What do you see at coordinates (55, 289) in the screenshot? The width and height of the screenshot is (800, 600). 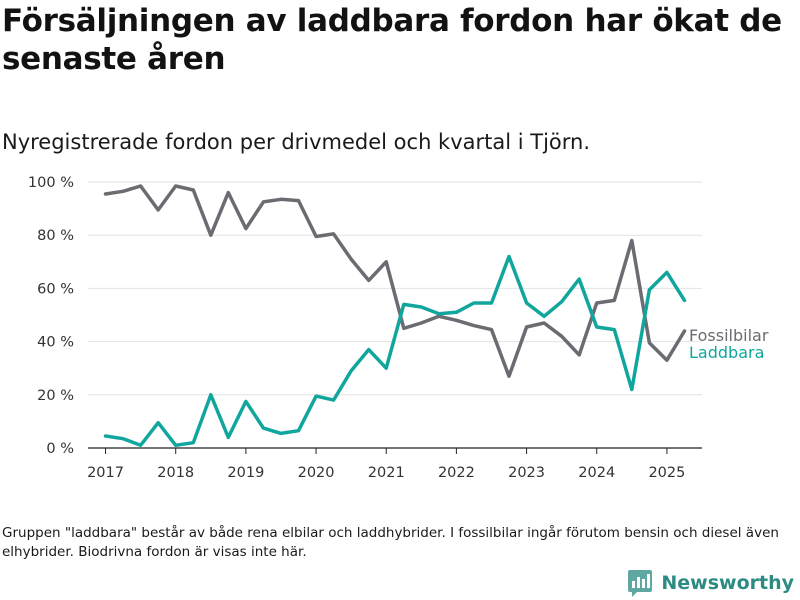 I see `y-tick-label: 60 %` at bounding box center [55, 289].